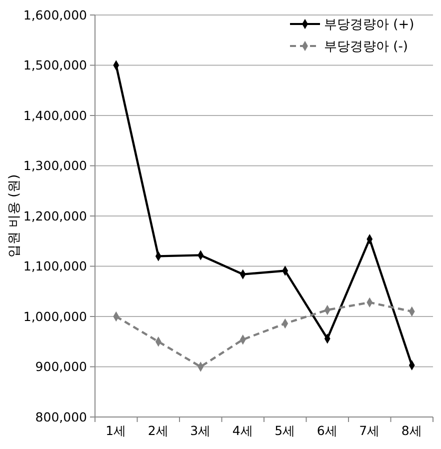  I want to click on legend-label: 부당경량아 (-), so click(366, 47).